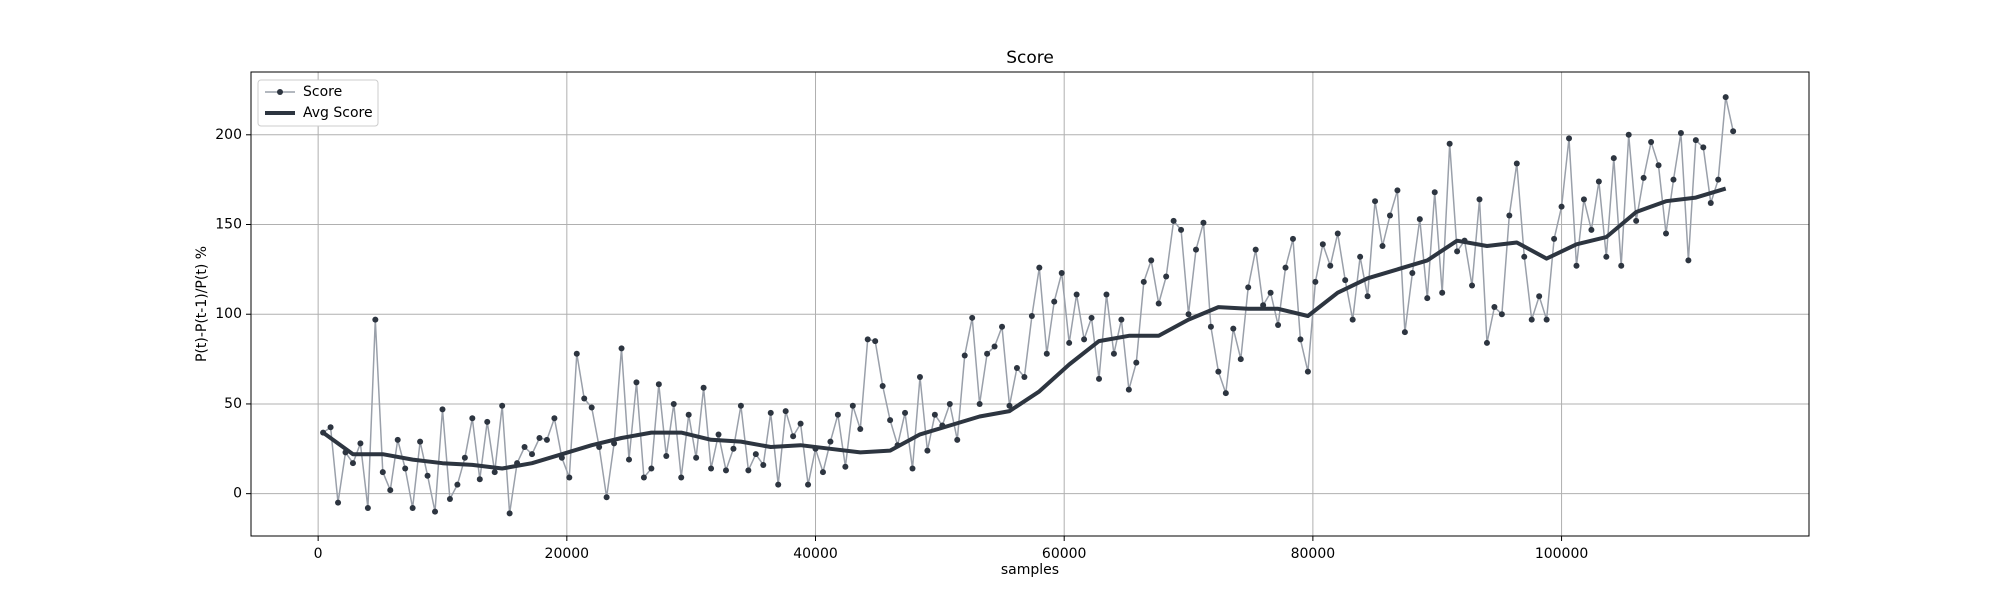 This screenshot has width=2000, height=604. Describe the element at coordinates (1561, 554) in the screenshot. I see `x-tick-label: 100000` at that location.